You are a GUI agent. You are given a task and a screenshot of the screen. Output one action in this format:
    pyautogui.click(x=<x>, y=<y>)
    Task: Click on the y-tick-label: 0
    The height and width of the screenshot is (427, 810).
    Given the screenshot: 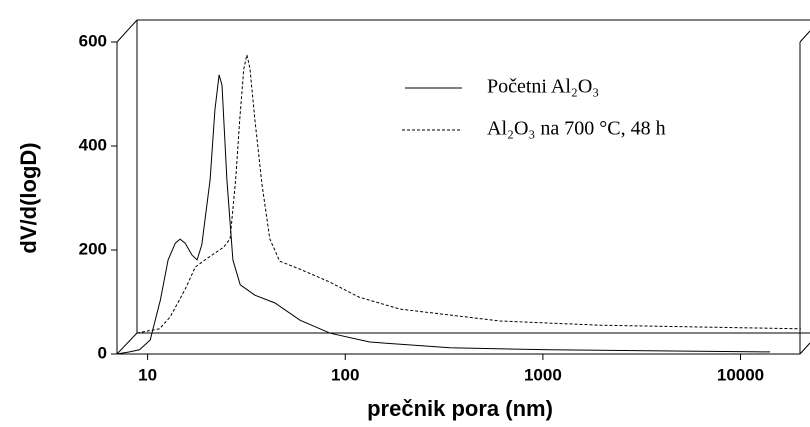 What is the action you would take?
    pyautogui.click(x=102, y=352)
    